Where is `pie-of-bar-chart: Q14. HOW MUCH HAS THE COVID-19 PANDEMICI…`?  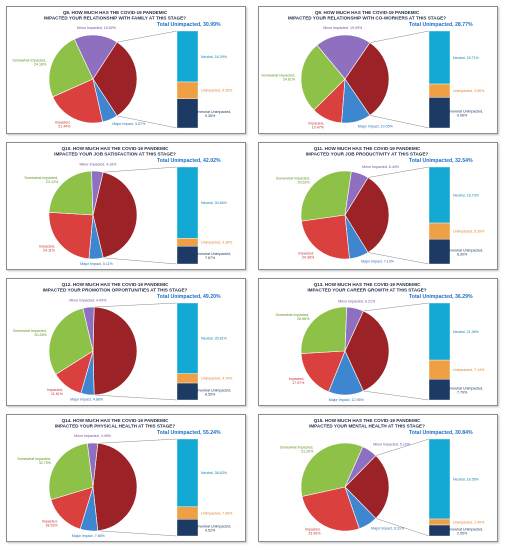
pie-of-bar-chart: Q14. HOW MUCH HAS THE COVID-19 PANDEMICI… is located at coordinates (125, 478).